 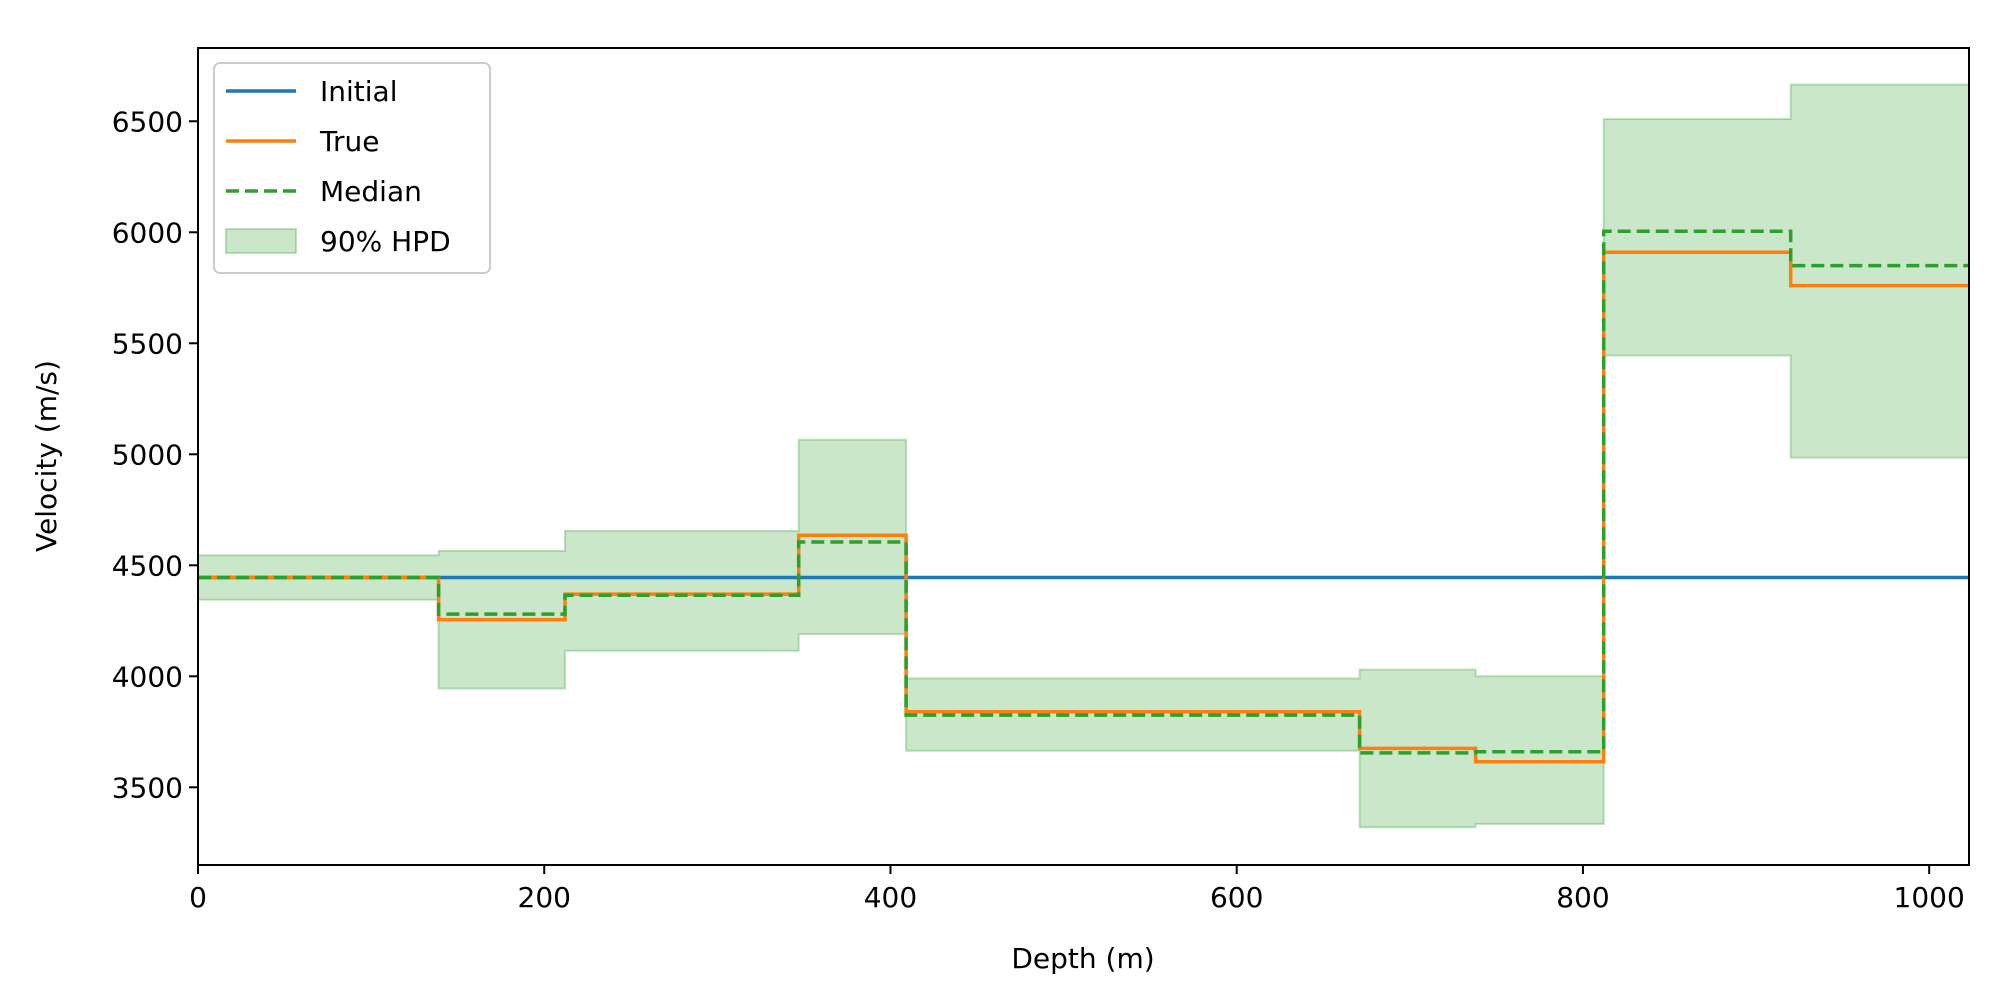 I want to click on x-tick-label: 0, so click(x=198, y=897).